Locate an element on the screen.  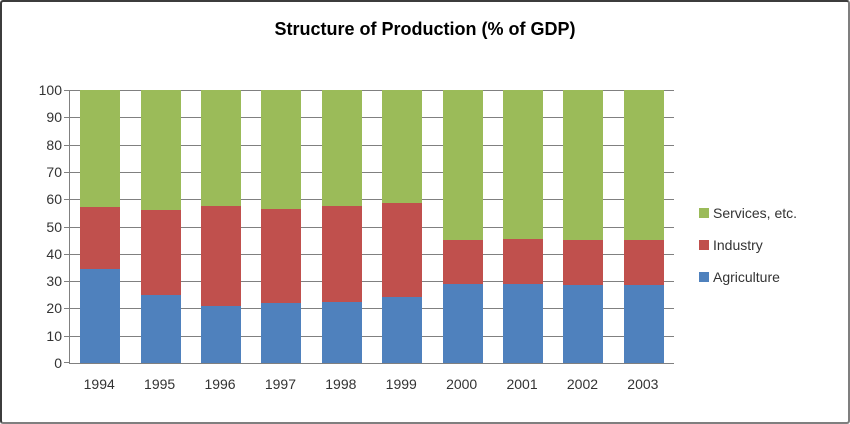
legend-item-agriculture: Agriculture is located at coordinates (748, 277).